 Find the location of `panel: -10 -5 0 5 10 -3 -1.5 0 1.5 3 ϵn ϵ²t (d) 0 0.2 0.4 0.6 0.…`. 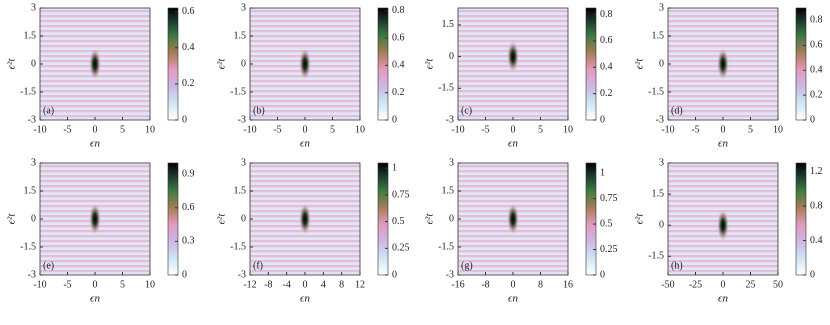

panel: -10 -5 0 5 10 -3 -1.5 0 1.5 3 ϵn ϵ²t (d) 0 0.2 0.4 0.6 0.… is located at coordinates (728, 75).